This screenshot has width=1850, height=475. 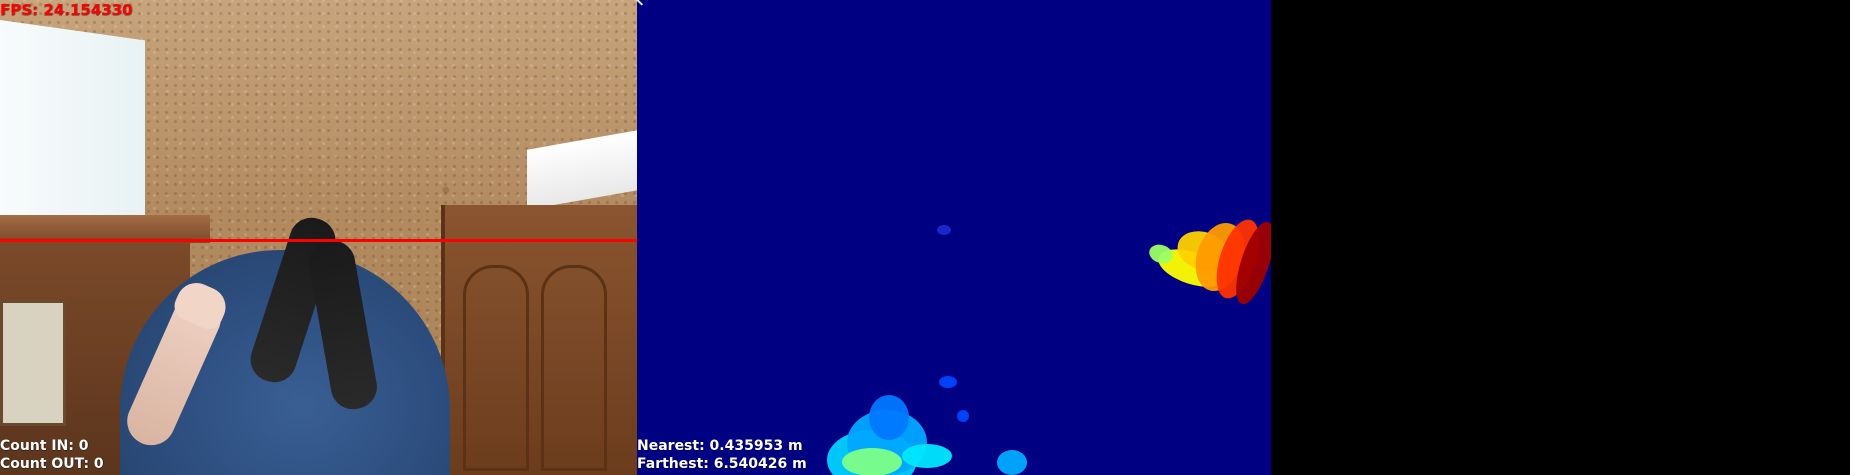 I want to click on nearest-distance-label: Nearest: 0.435953 m, so click(x=720, y=446).